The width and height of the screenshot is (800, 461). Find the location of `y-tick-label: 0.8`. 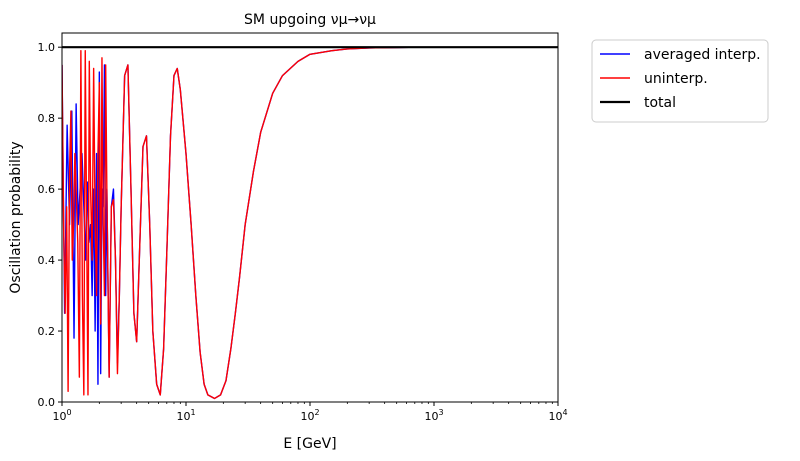

y-tick-label: 0.8 is located at coordinates (47, 118).